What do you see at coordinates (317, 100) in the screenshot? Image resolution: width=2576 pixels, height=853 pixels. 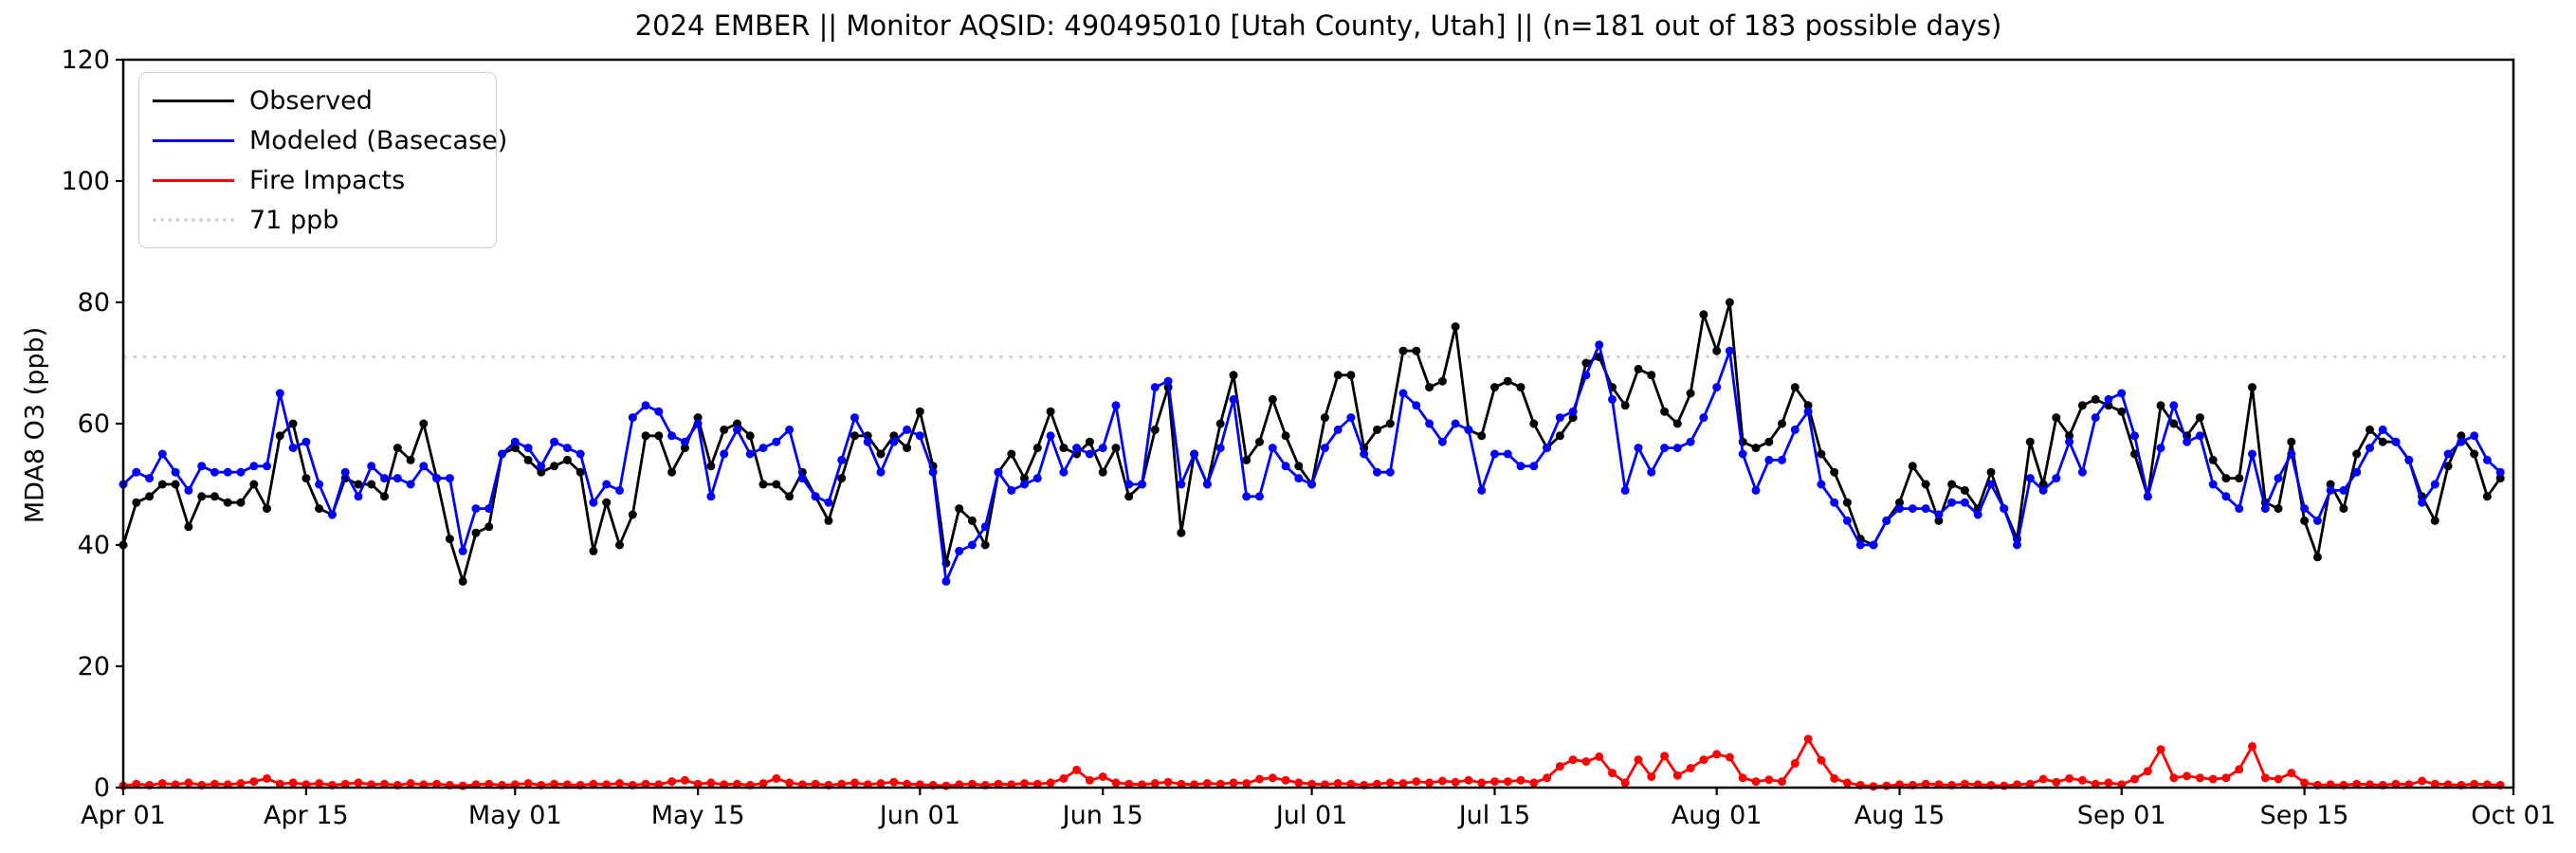 I see `legend-item-observed: Observed` at bounding box center [317, 100].